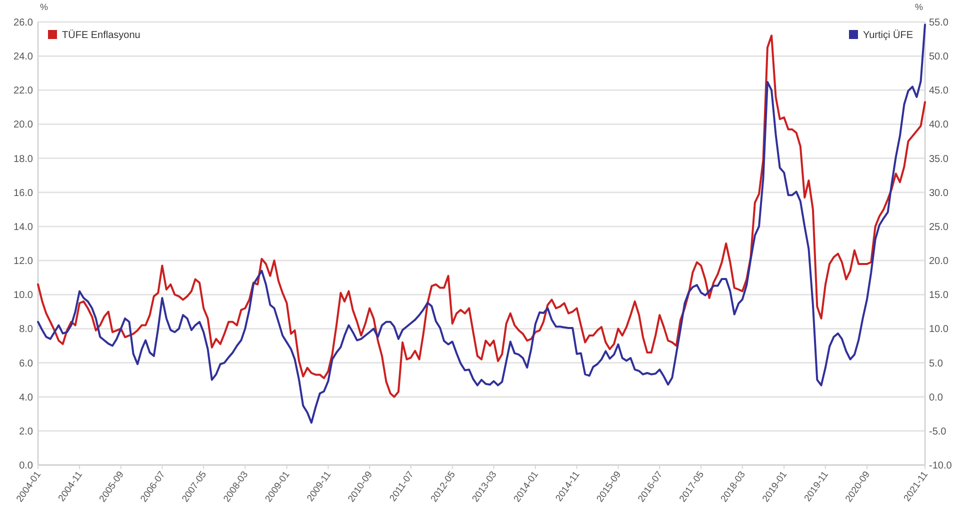  Describe the element at coordinates (24, 262) in the screenshot. I see `y-tick-label: 12.0` at that location.